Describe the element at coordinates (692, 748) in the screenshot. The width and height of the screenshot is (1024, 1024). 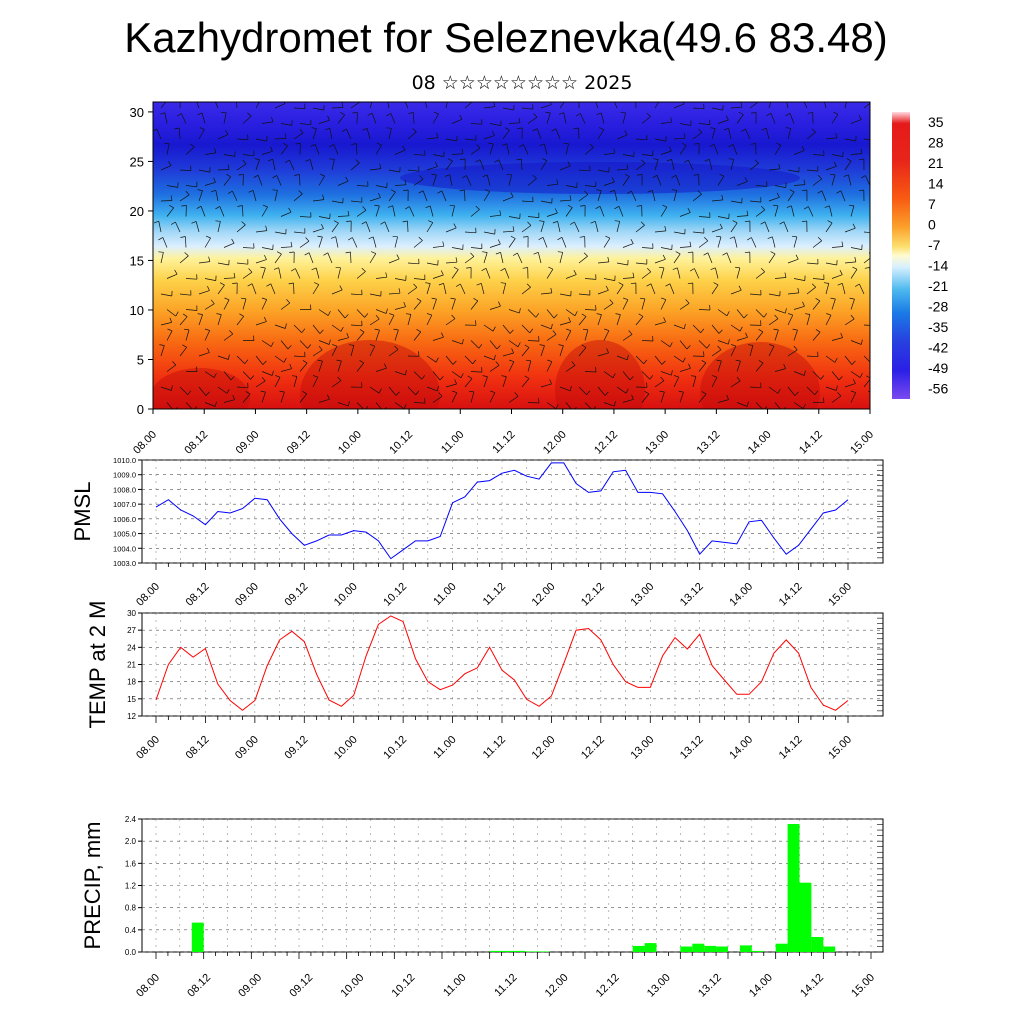
I see `x-tick-label: 13.12` at that location.